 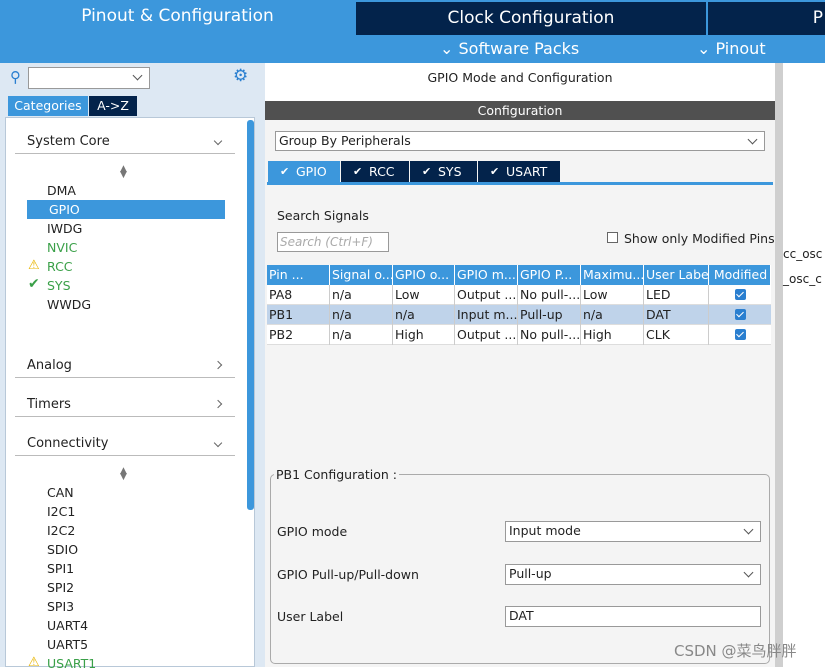 What do you see at coordinates (61, 530) in the screenshot?
I see `category-item: I2C2` at bounding box center [61, 530].